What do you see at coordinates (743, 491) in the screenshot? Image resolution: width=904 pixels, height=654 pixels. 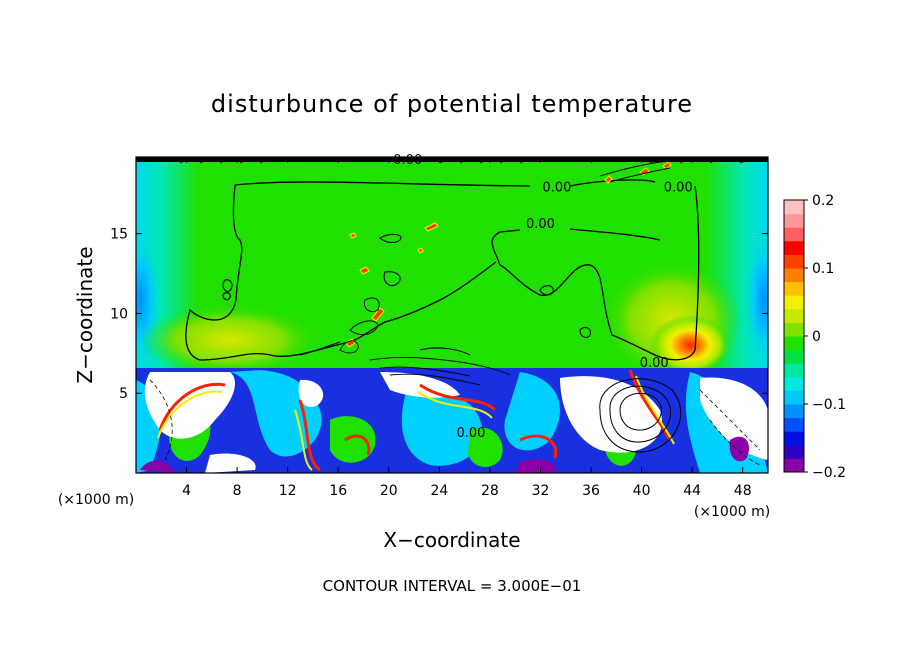 I see `x-tick-label: 48` at bounding box center [743, 491].